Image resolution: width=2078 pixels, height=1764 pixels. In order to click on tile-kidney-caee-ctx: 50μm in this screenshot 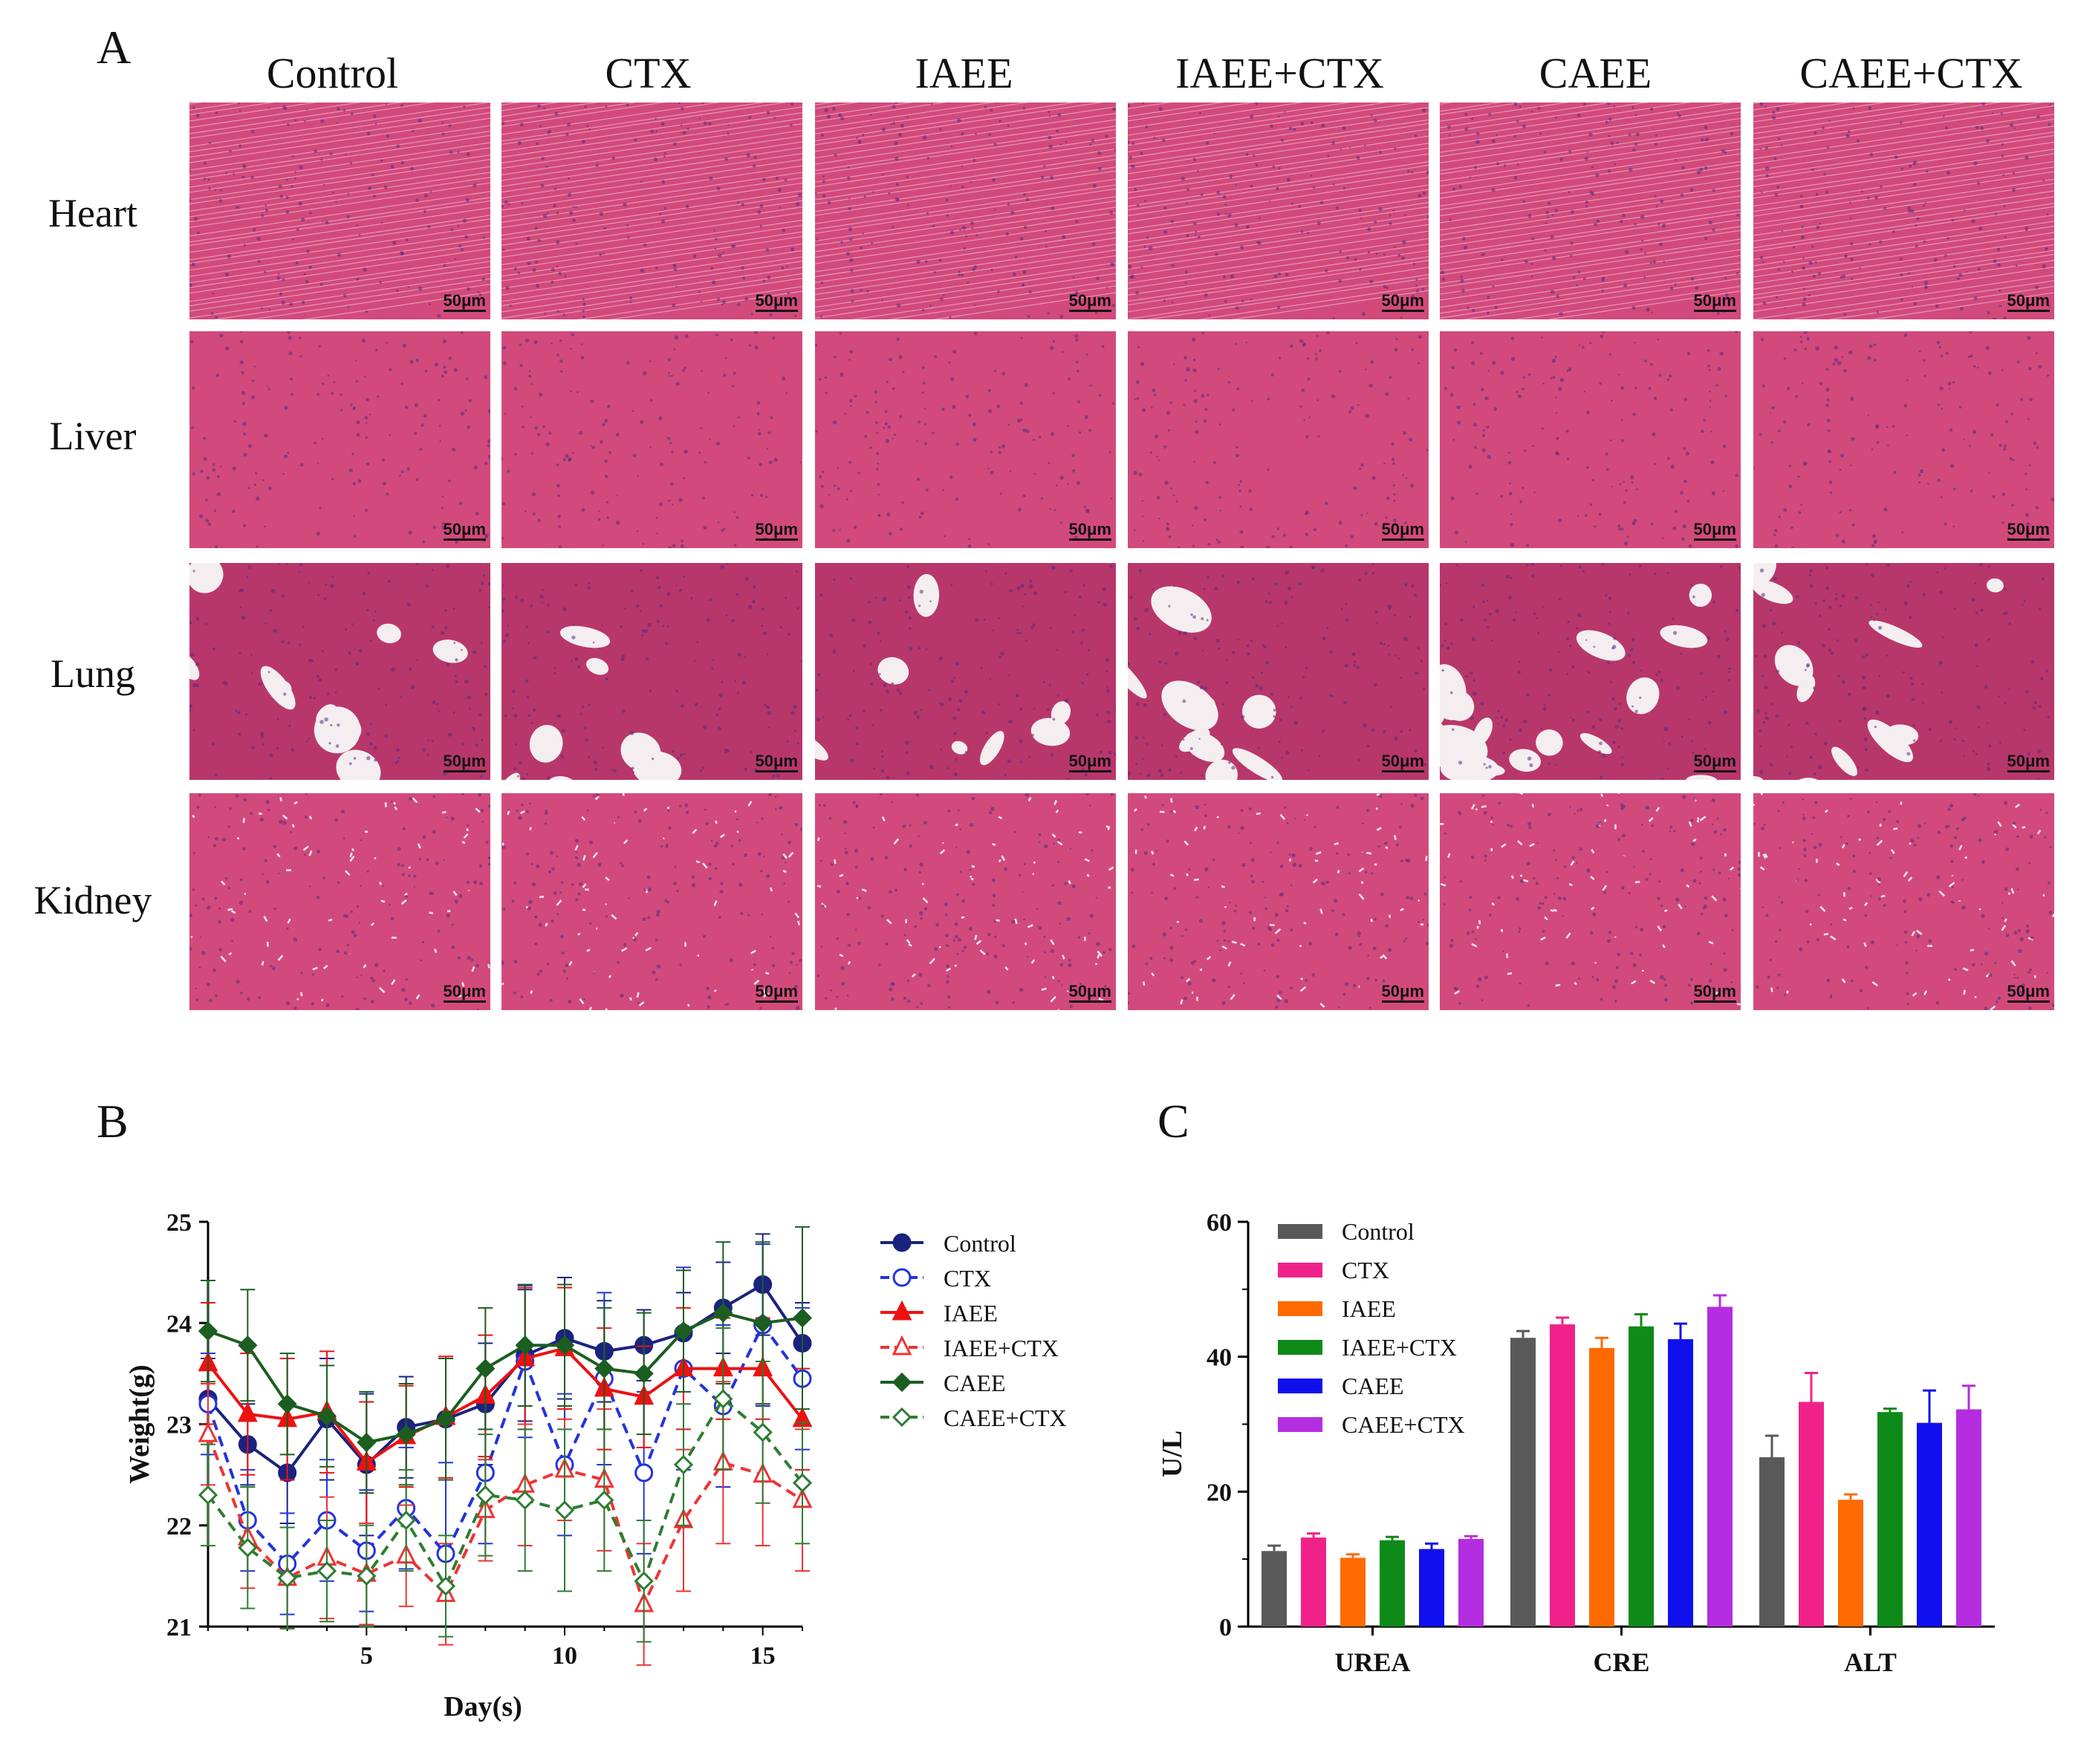, I will do `click(1903, 901)`.